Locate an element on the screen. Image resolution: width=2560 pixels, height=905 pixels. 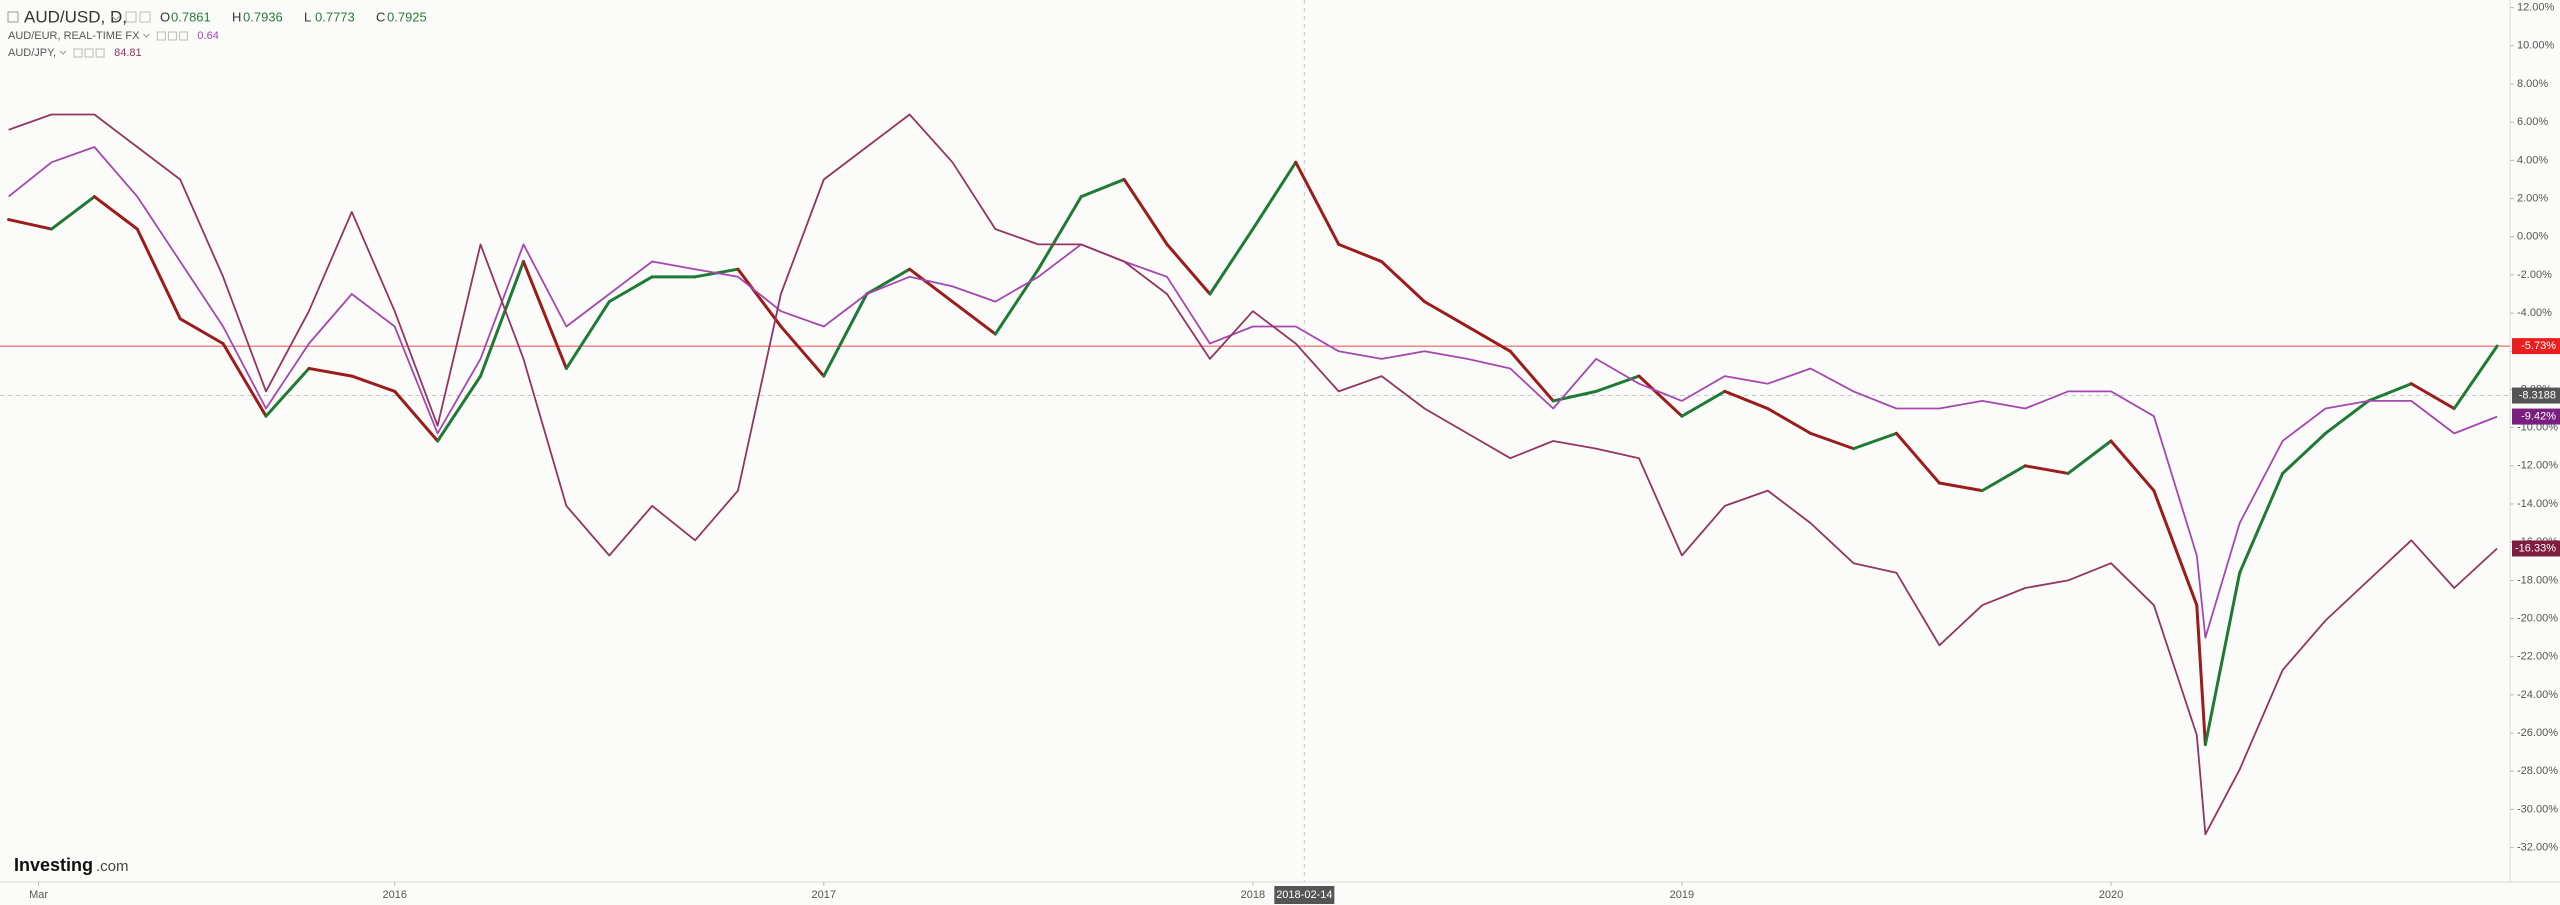
y-tick-label: -20.00% is located at coordinates (2537, 618).